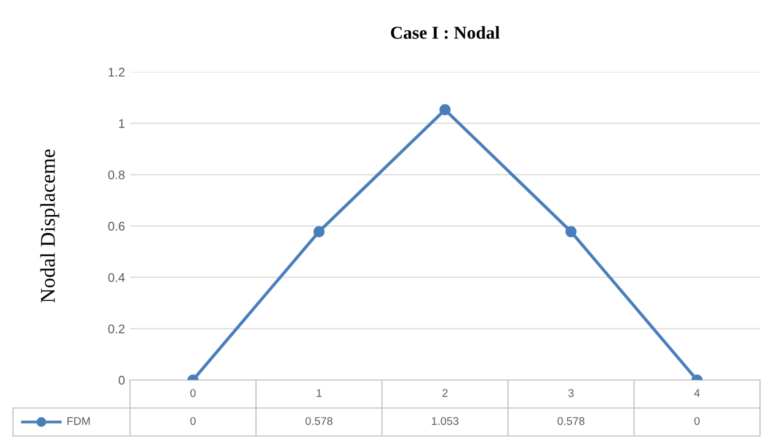 The height and width of the screenshot is (441, 778). Describe the element at coordinates (571, 393) in the screenshot. I see `x-tick-label: 3` at that location.